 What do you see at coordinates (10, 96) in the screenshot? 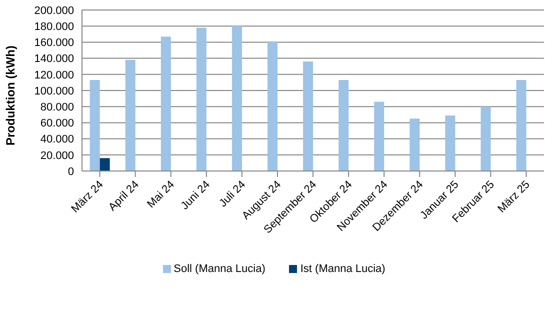
I see `y-axis-title: Produktion (kWh)` at bounding box center [10, 96].